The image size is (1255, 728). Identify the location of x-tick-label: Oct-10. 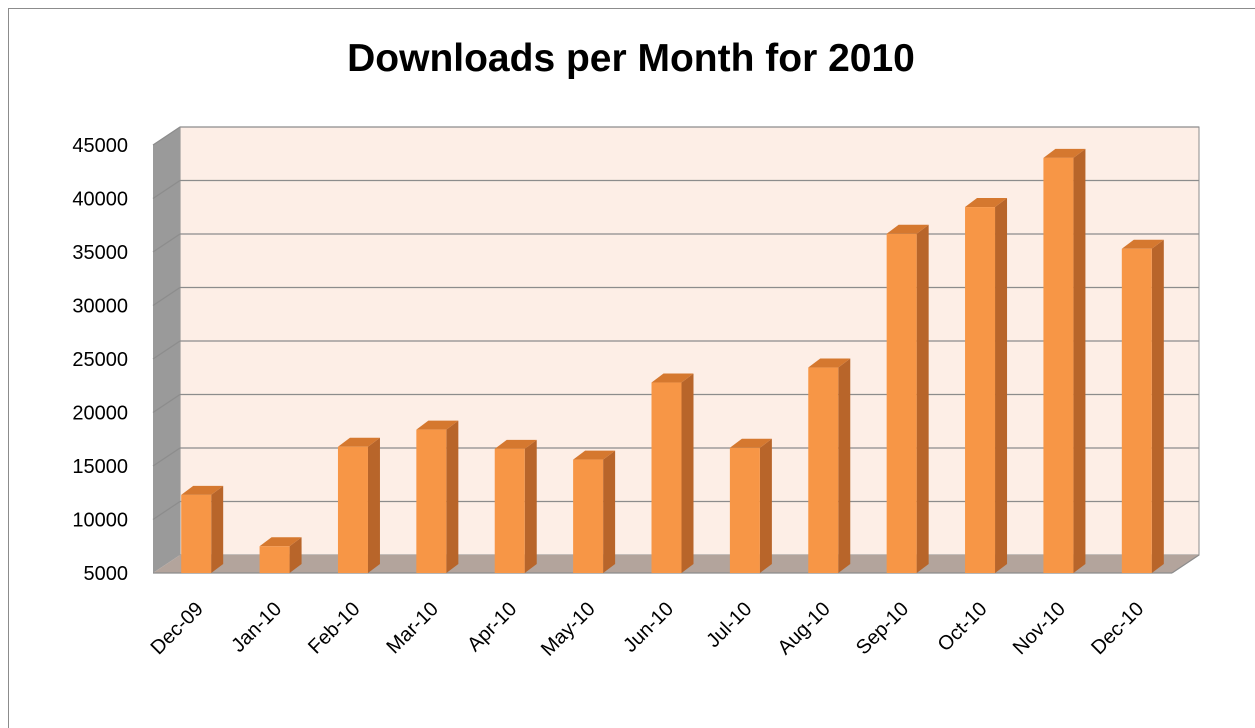
(963, 627).